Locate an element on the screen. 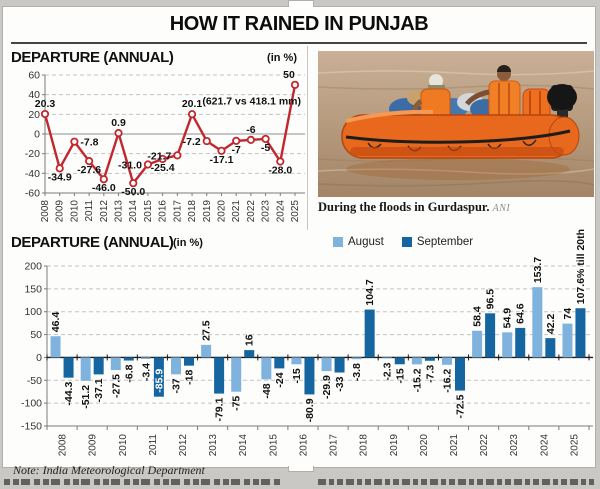 This screenshot has width=600, height=489. x-tick-label: 2025 is located at coordinates (574, 445).